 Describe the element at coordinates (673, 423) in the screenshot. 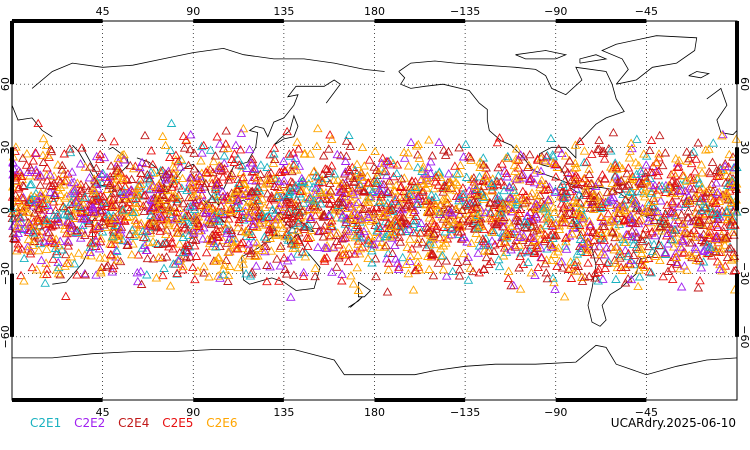

I see `product-date-stamp: UCARdry.2025-06-10` at that location.